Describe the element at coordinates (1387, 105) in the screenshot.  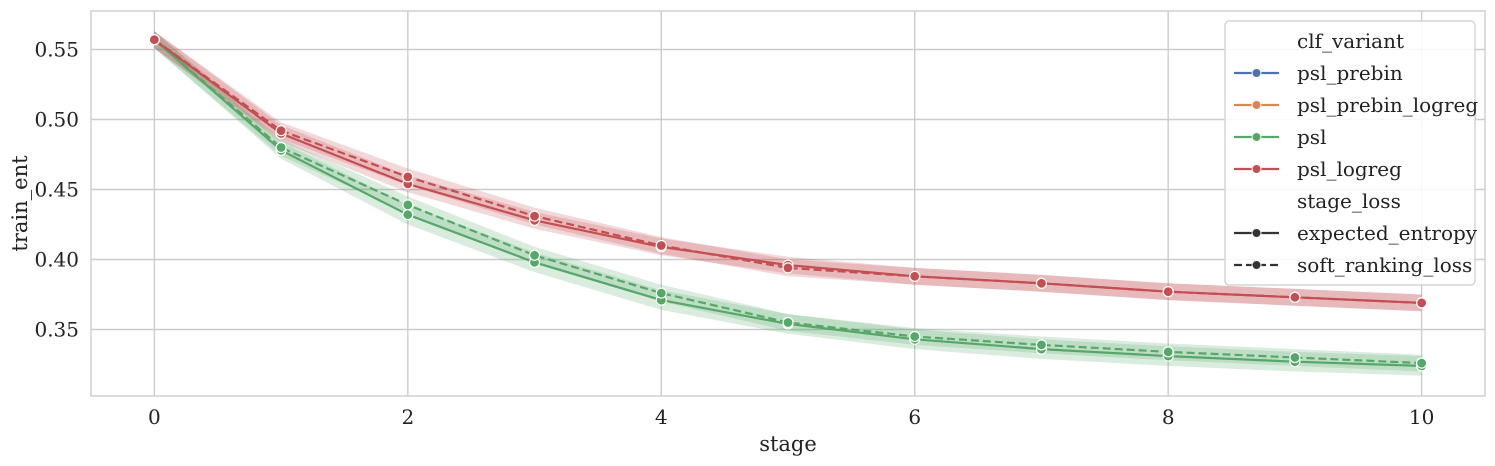
I see `legend-entry-label: psl_prebin_logreg` at that location.